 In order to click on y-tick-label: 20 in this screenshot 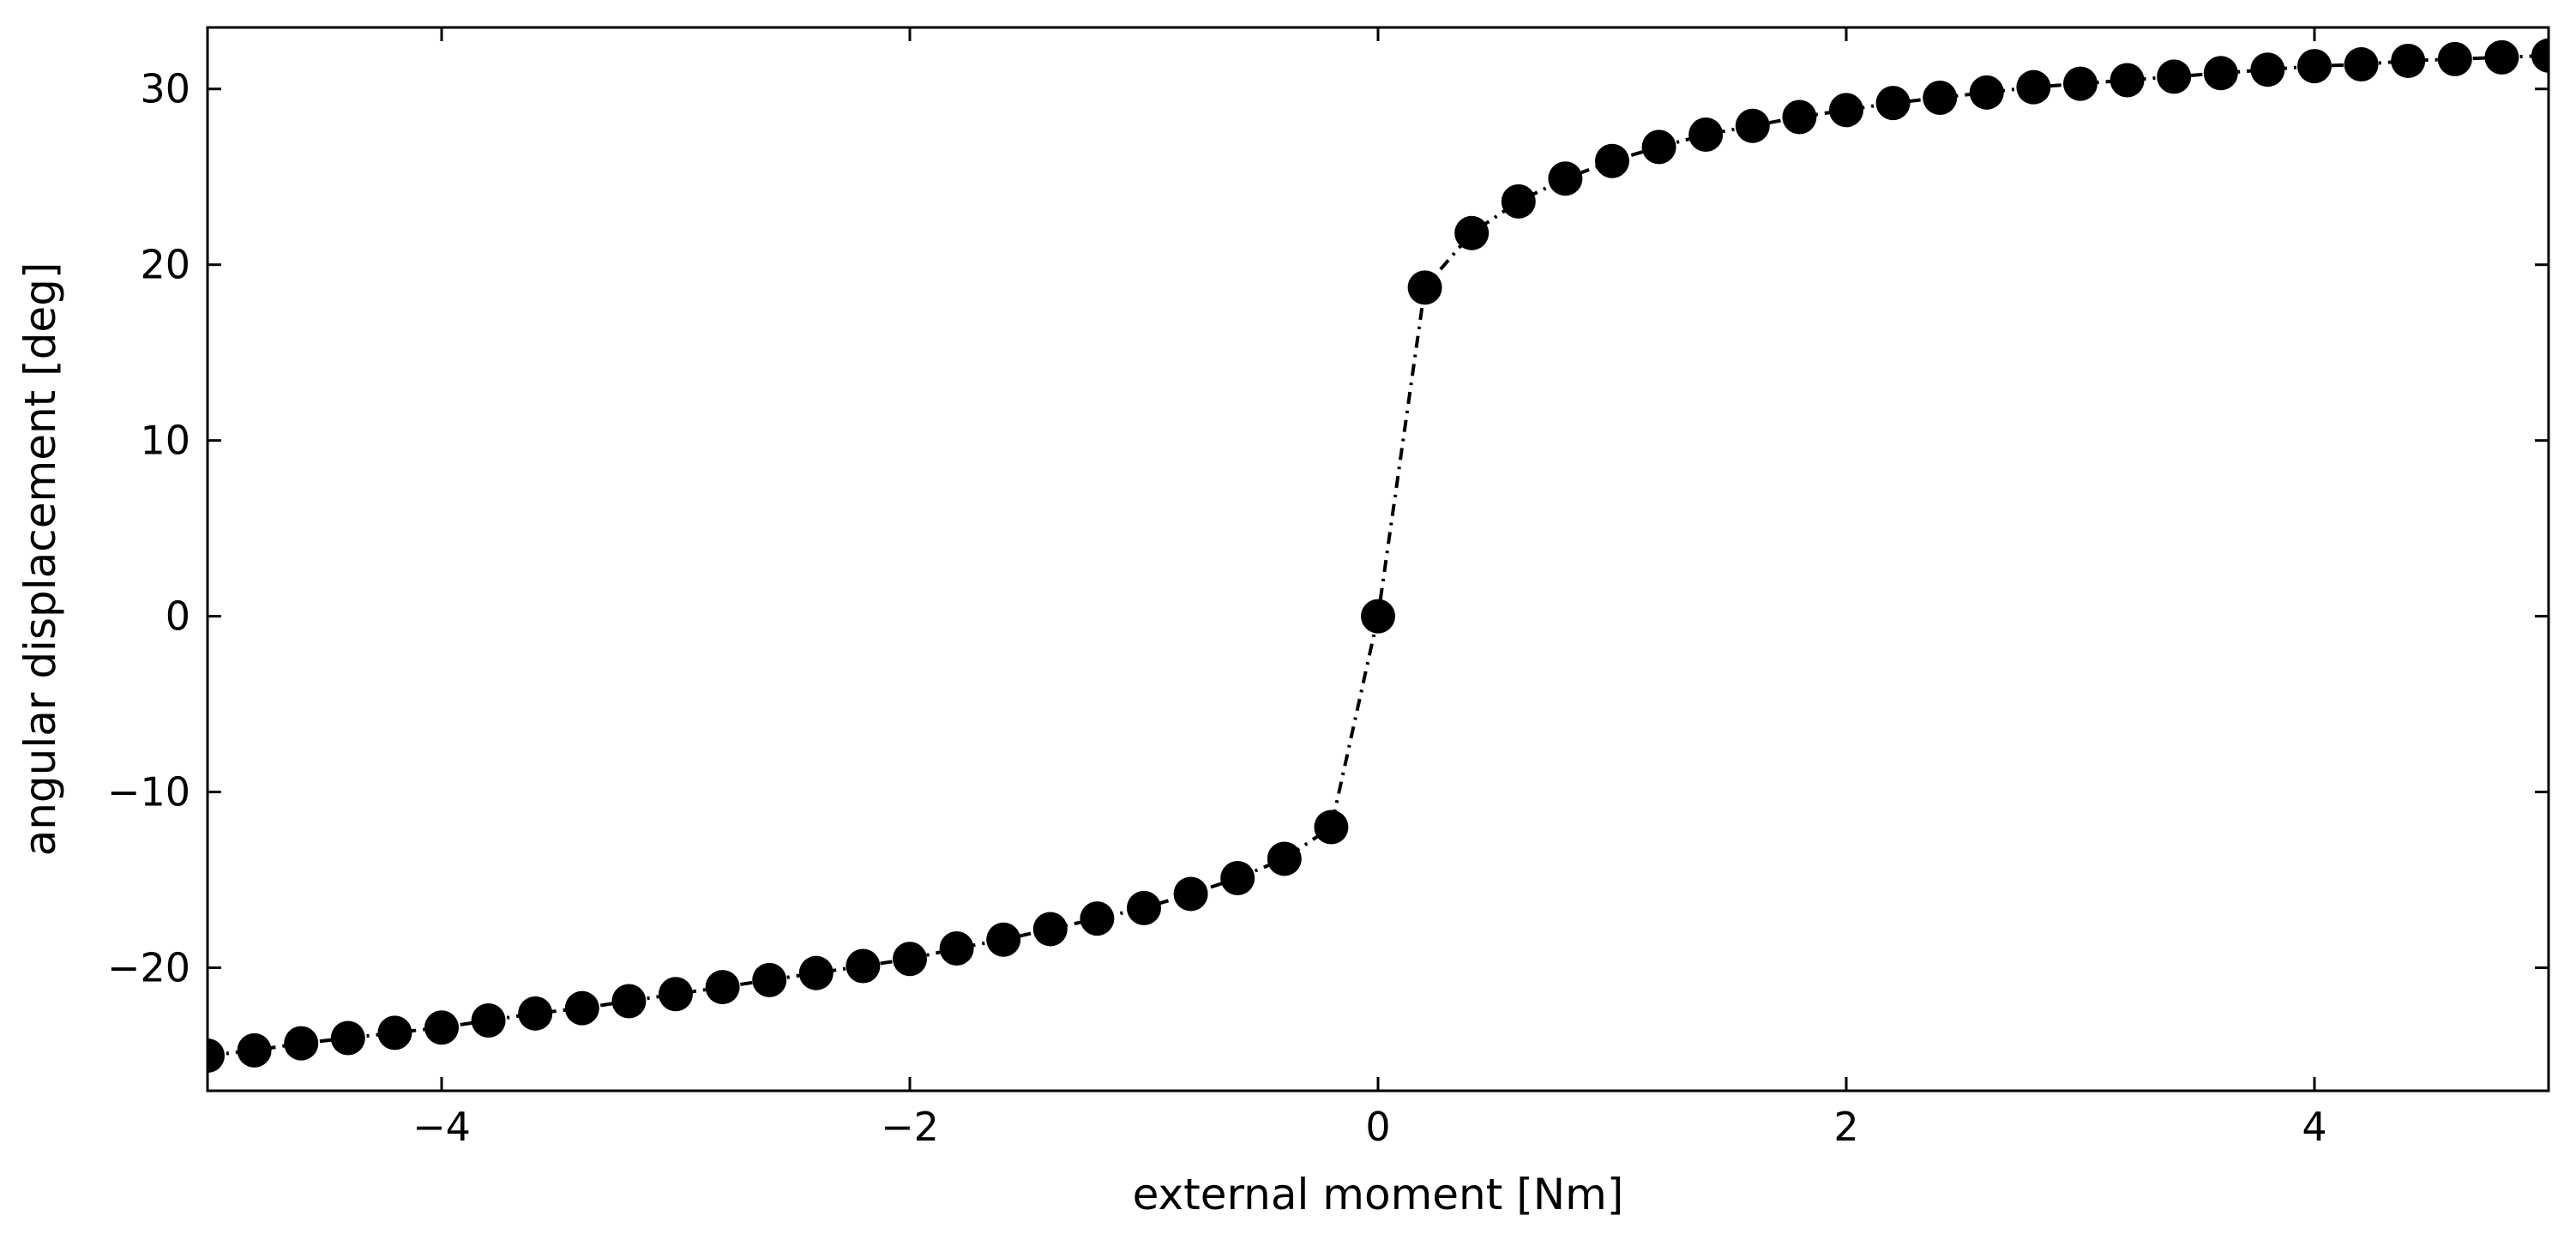, I will do `click(165, 265)`.